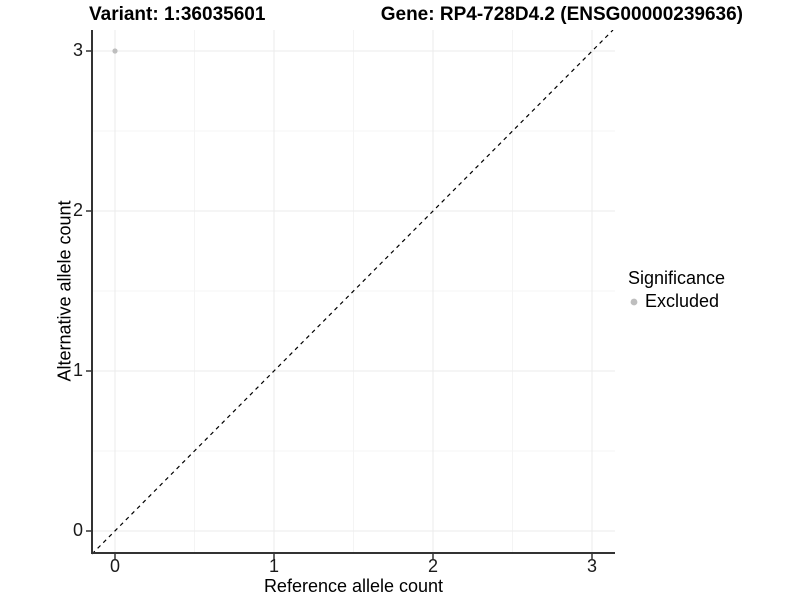 The width and height of the screenshot is (800, 600). What do you see at coordinates (432, 566) in the screenshot?
I see `x-tick-label-2: 2` at bounding box center [432, 566].